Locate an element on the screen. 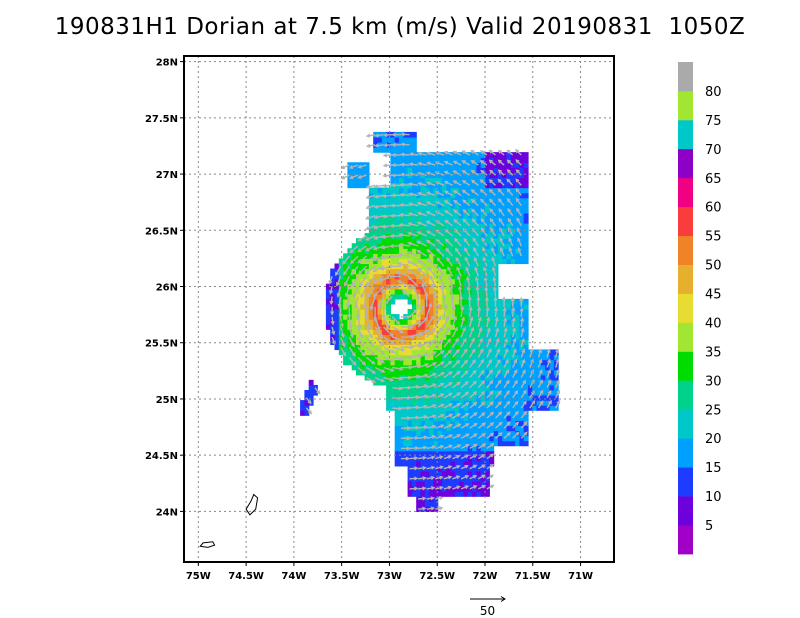  colorbar-swatch is located at coordinates (685, 279).